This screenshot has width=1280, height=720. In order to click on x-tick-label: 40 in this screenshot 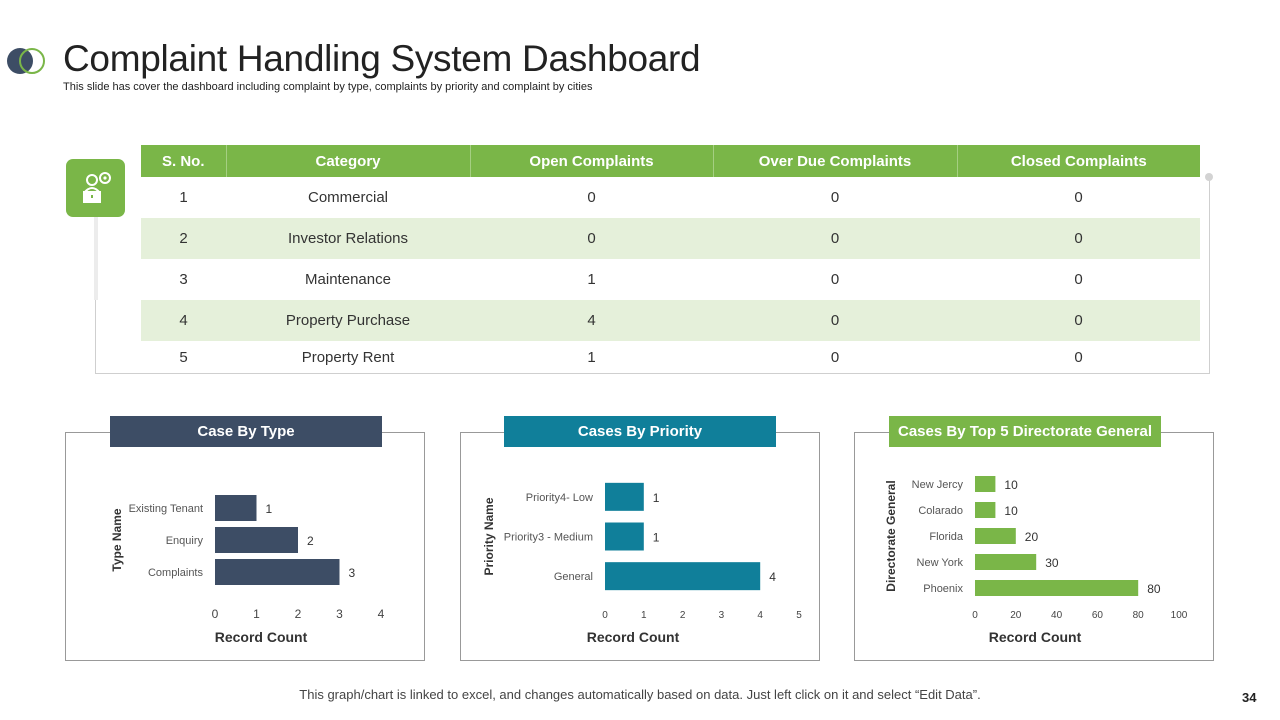, I will do `click(1057, 615)`.